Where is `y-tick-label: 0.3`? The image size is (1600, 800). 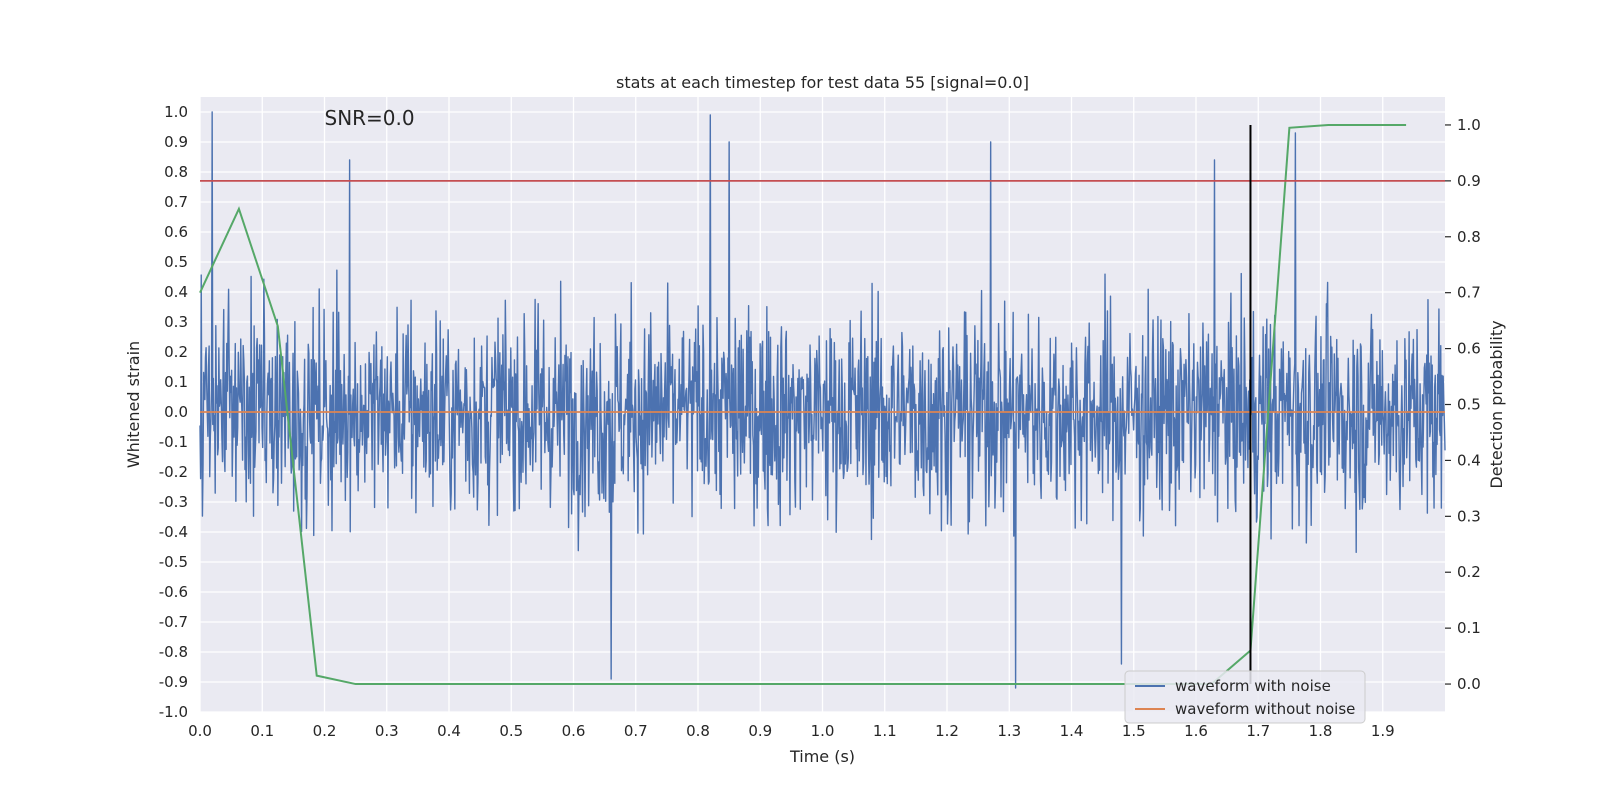
y-tick-label: 0.3 is located at coordinates (176, 322).